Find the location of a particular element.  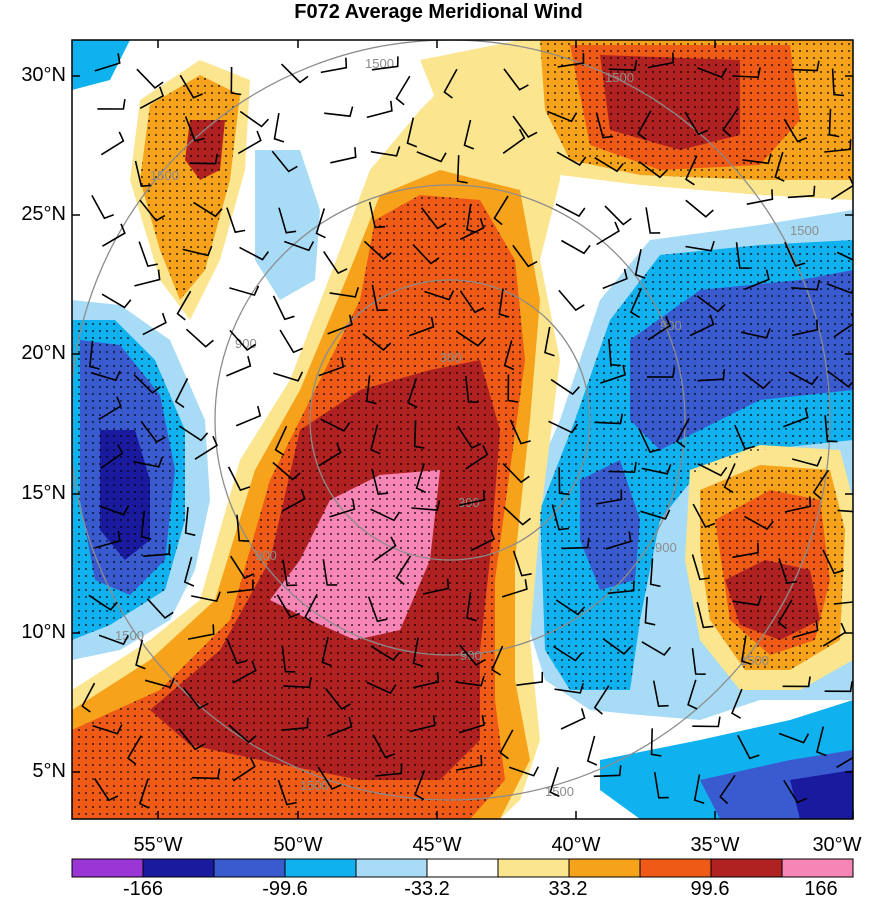

lon-label-55w: 55°W is located at coordinates (158, 845).